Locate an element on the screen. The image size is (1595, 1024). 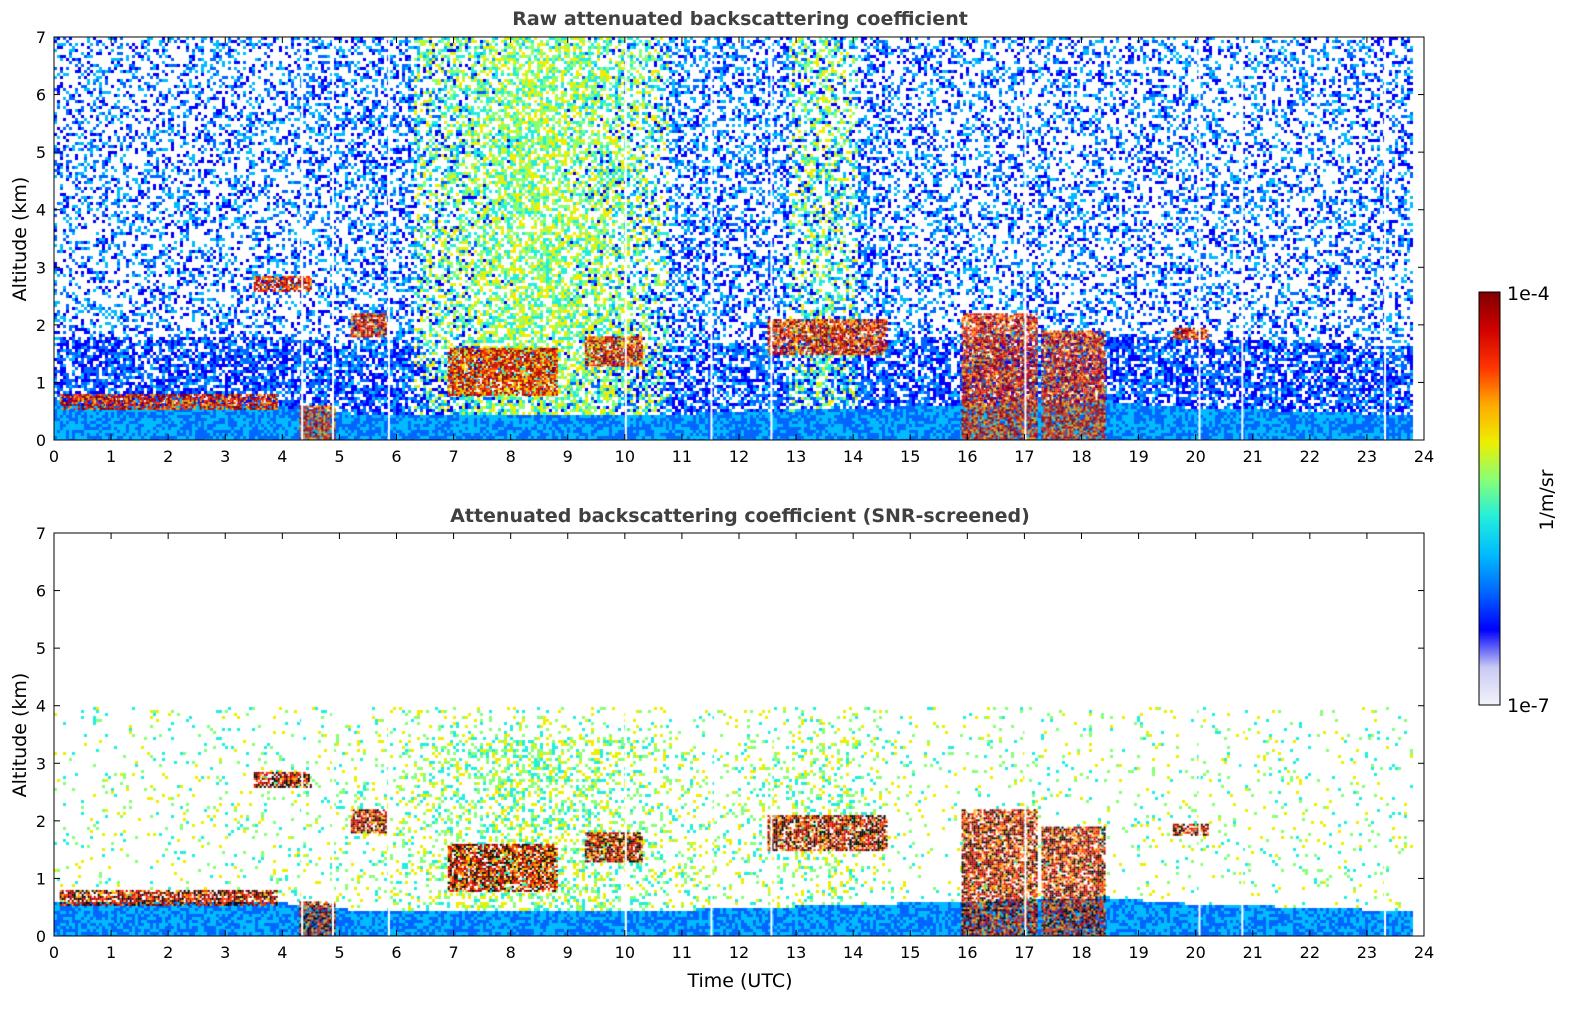
bottom-panel-x-axis-label: Time (UTC) is located at coordinates (740, 981).